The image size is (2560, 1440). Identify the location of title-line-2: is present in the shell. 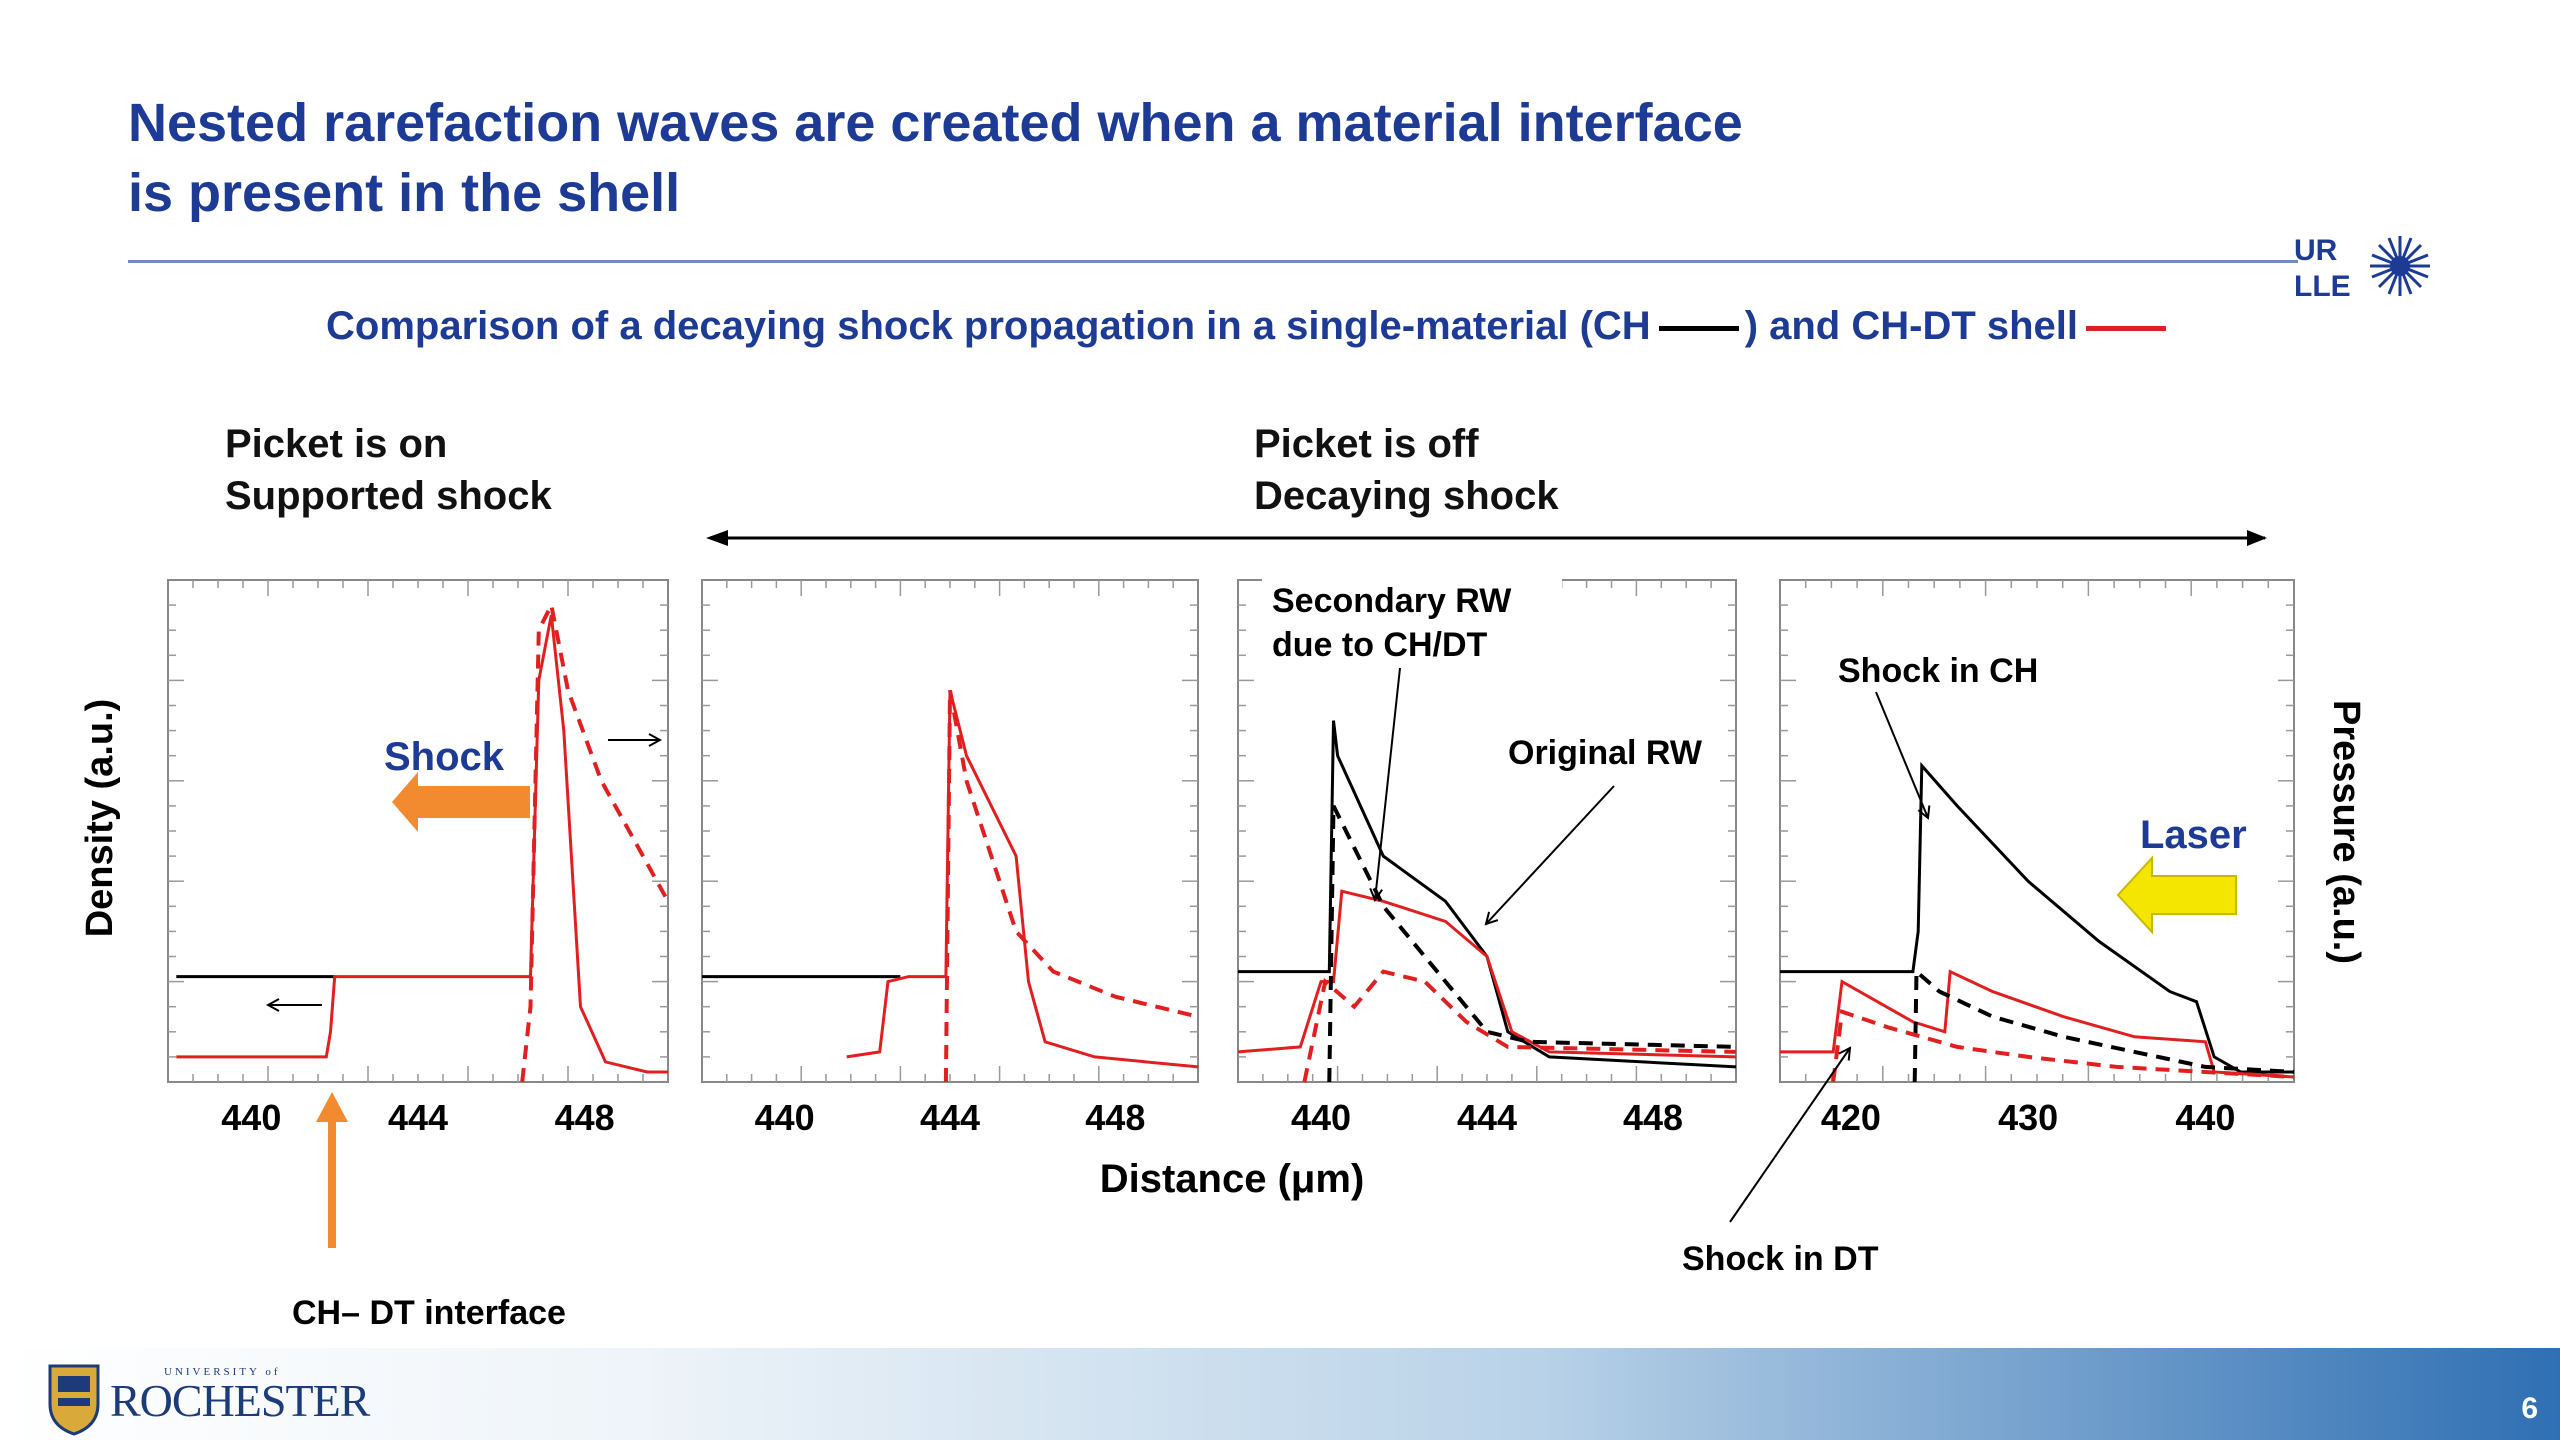
(404, 193).